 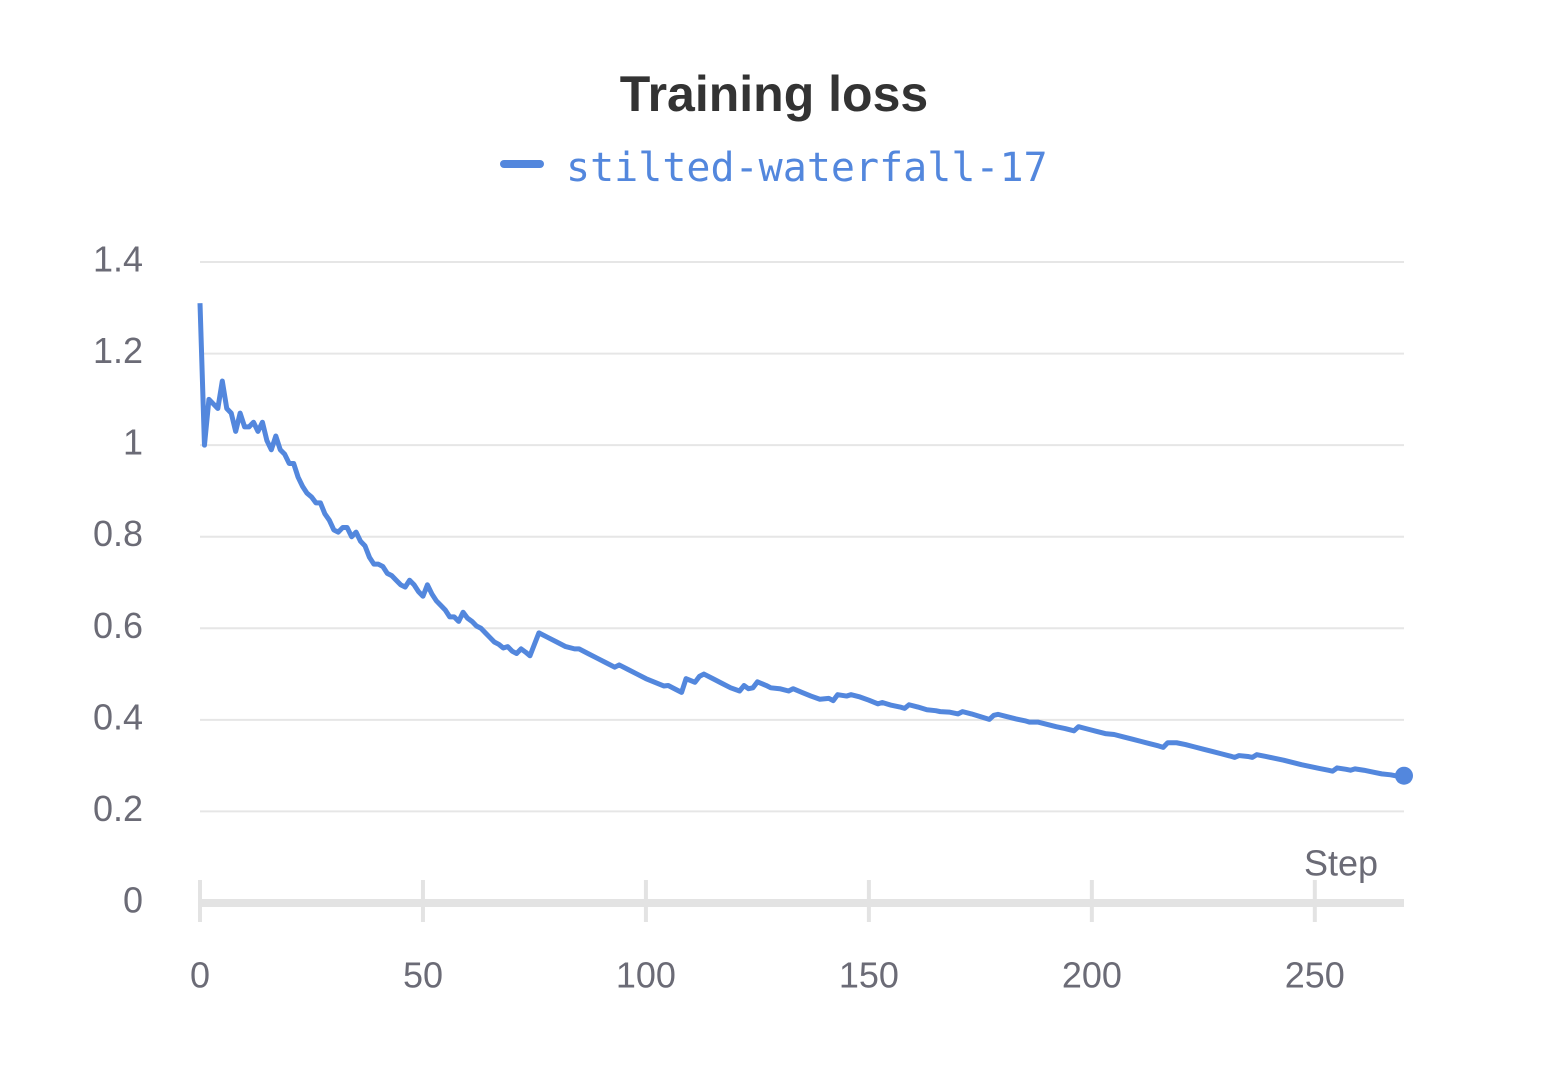 I want to click on x-tick-label: 150, so click(x=869, y=975).